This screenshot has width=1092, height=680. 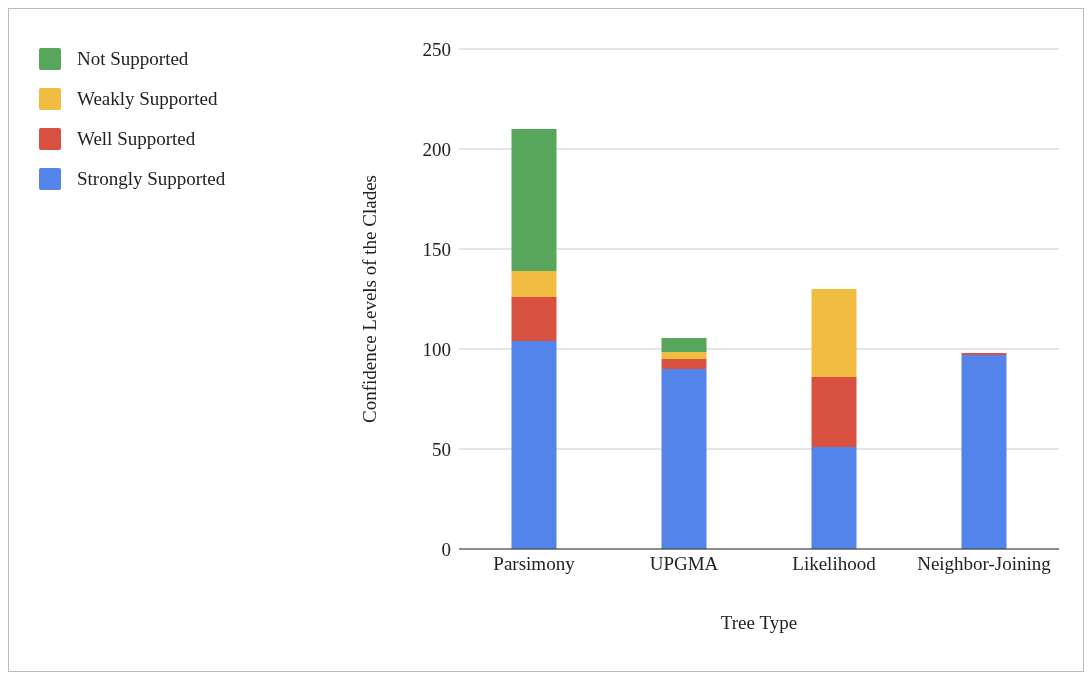 I want to click on x-tick-label: UPGMA, so click(x=684, y=564).